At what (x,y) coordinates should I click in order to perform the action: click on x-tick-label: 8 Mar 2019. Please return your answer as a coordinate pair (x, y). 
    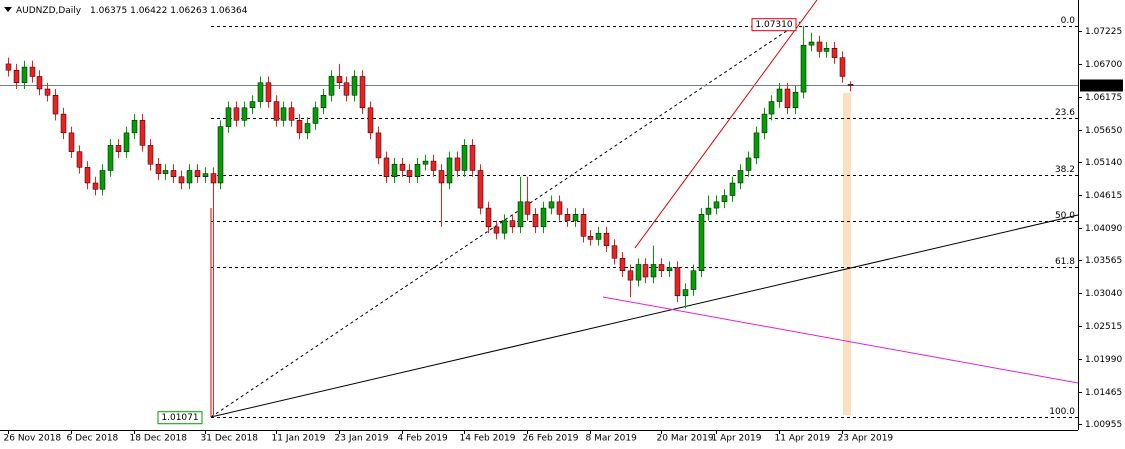
    Looking at the image, I should click on (612, 439).